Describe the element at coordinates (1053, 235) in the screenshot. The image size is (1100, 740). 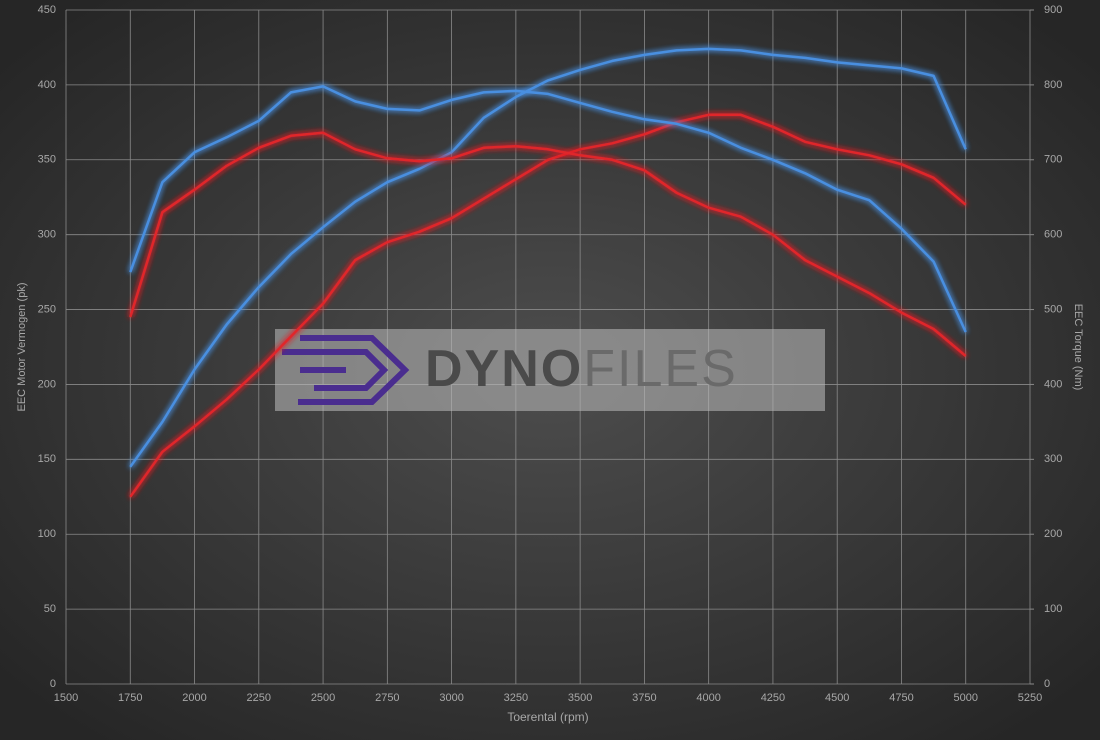
I see `y2-tick-label: 600` at that location.